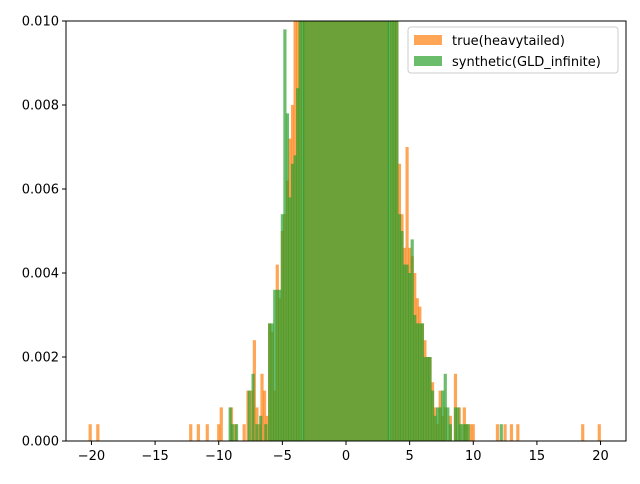 This screenshot has height=484, width=640. Describe the element at coordinates (526, 62) in the screenshot. I see `legend-entry: synthetic(GLD_infinite)` at that location.